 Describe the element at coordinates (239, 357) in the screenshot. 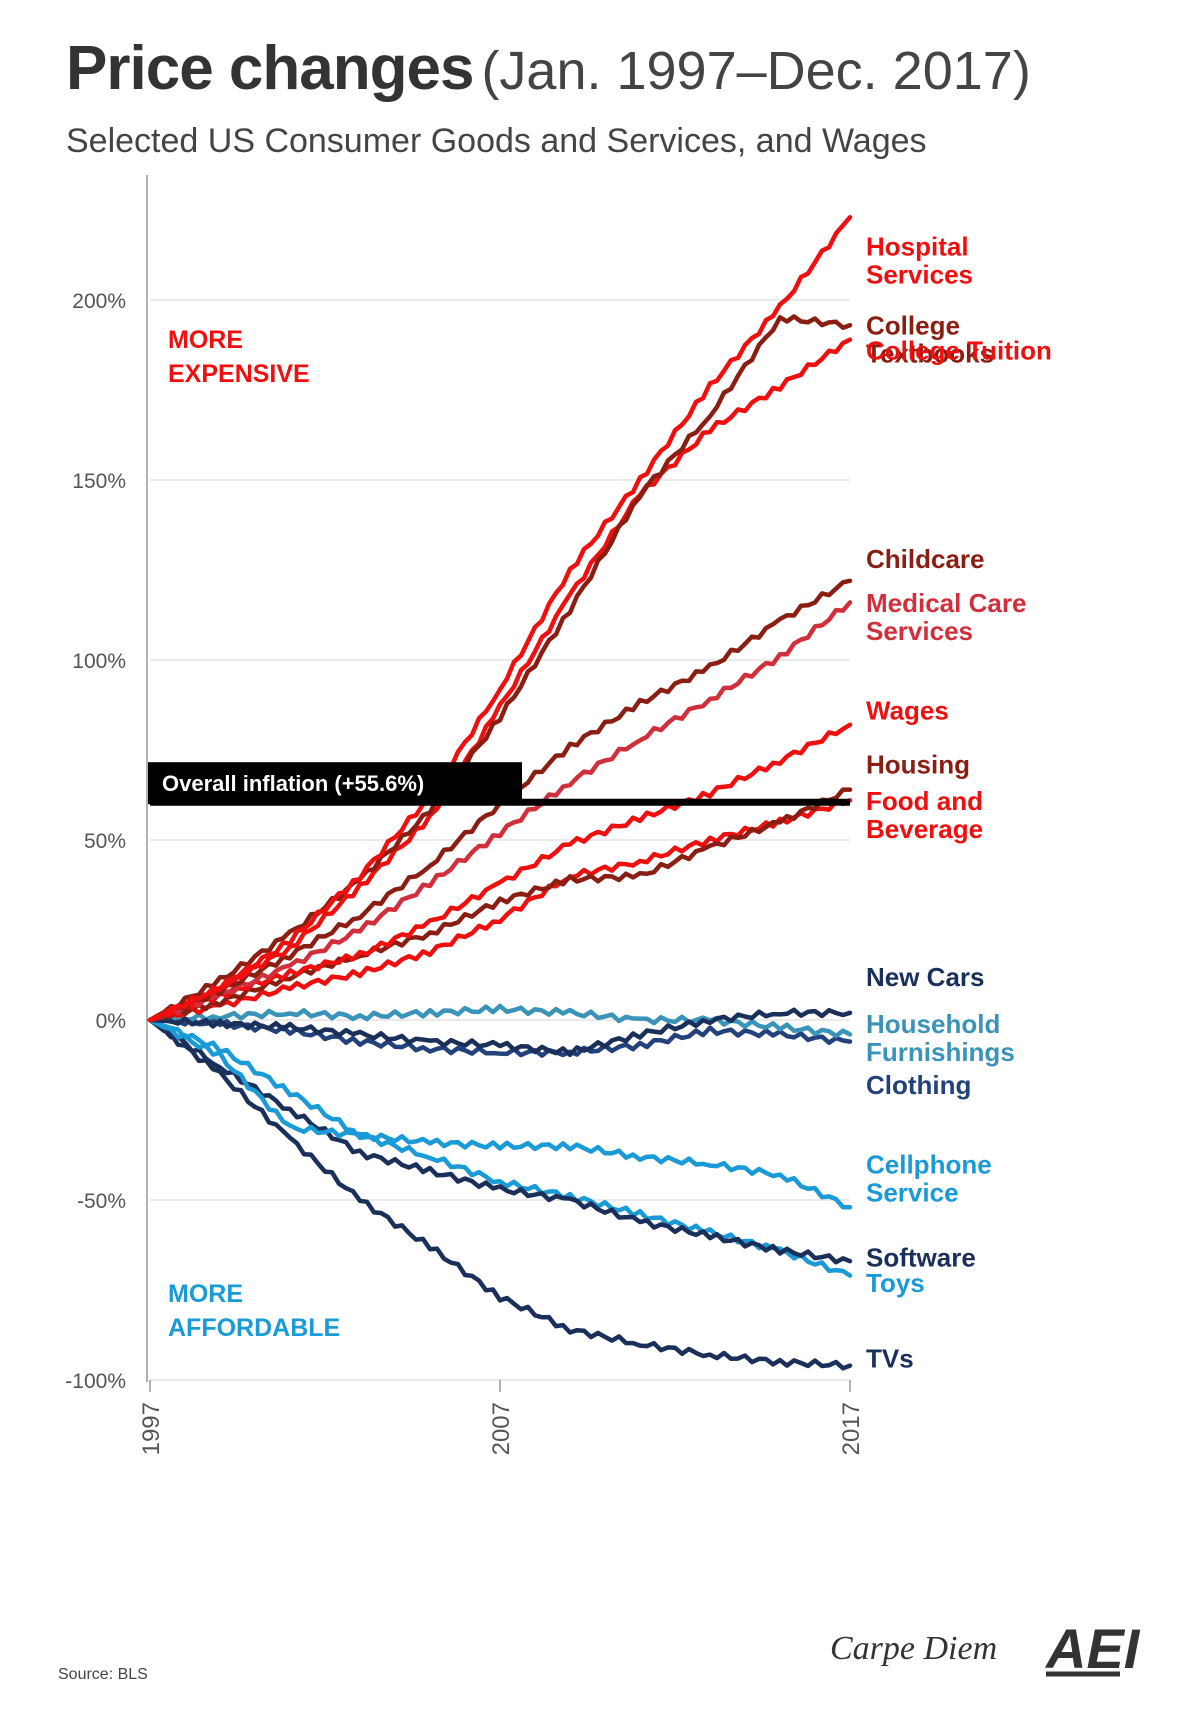

I see `annotation-more-expensive: MORE EXPENSIVE` at that location.